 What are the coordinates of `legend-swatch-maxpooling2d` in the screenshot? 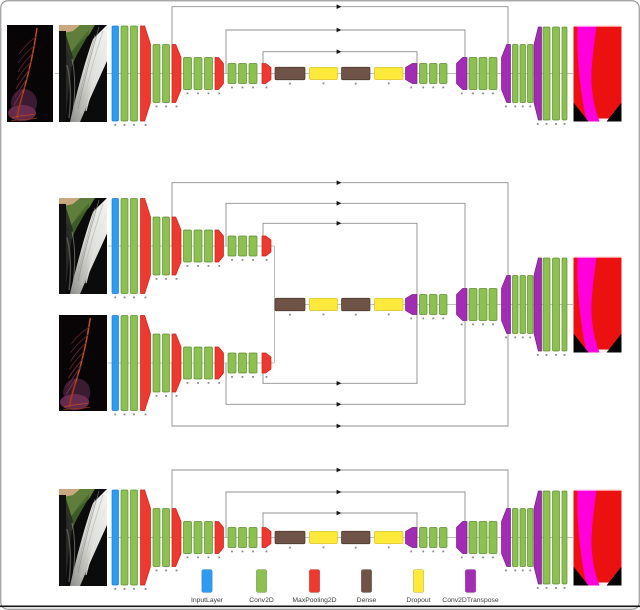 It's located at (314, 581).